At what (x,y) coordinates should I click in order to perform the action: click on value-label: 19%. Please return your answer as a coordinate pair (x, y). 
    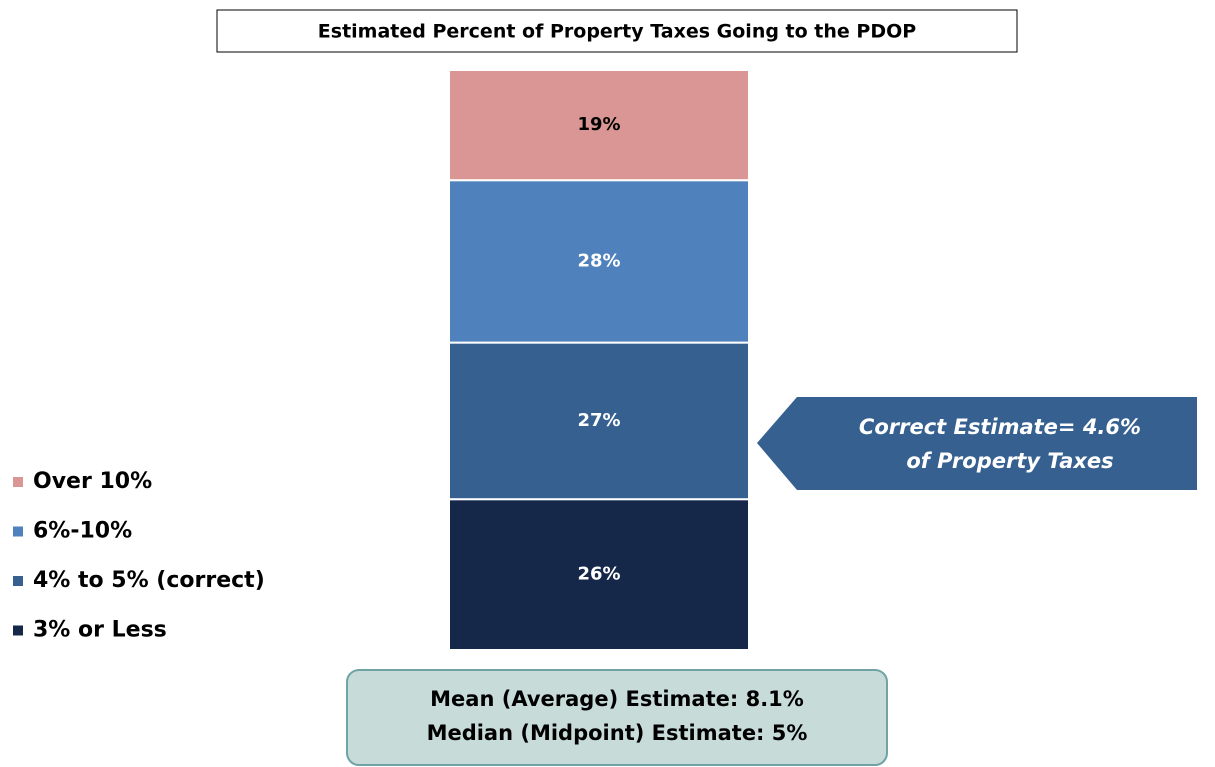
    Looking at the image, I should click on (598, 124).